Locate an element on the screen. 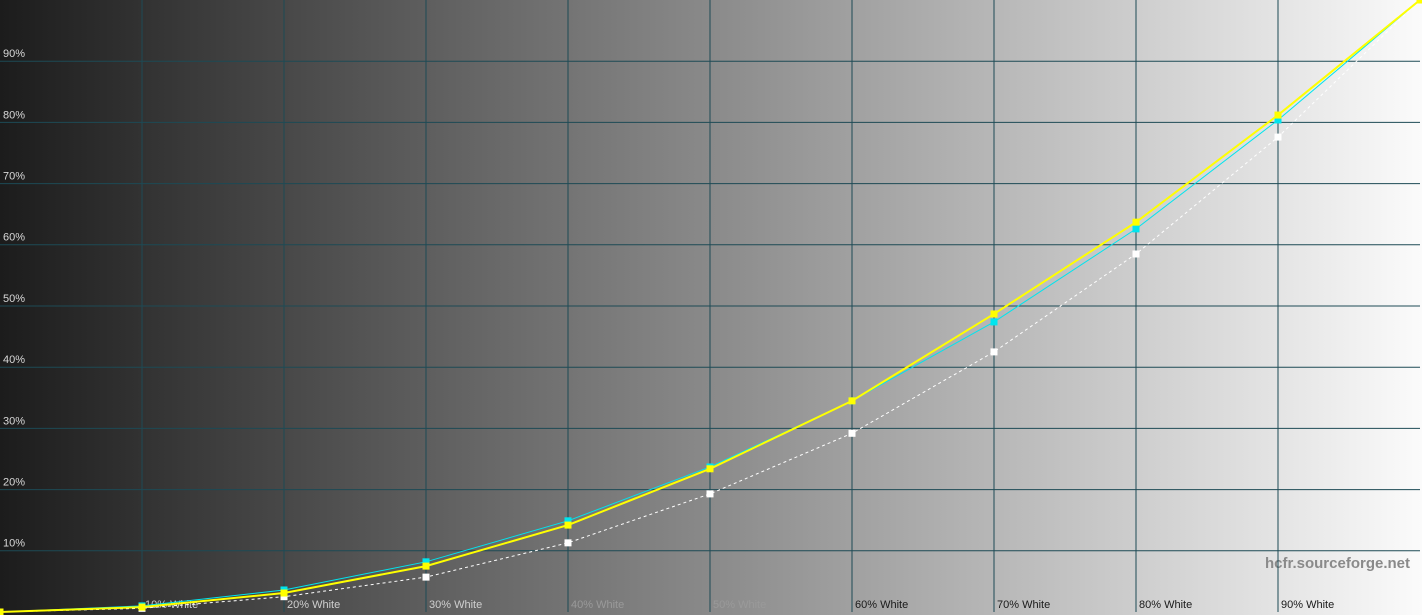  x-tick-label: 20% White is located at coordinates (313, 605).